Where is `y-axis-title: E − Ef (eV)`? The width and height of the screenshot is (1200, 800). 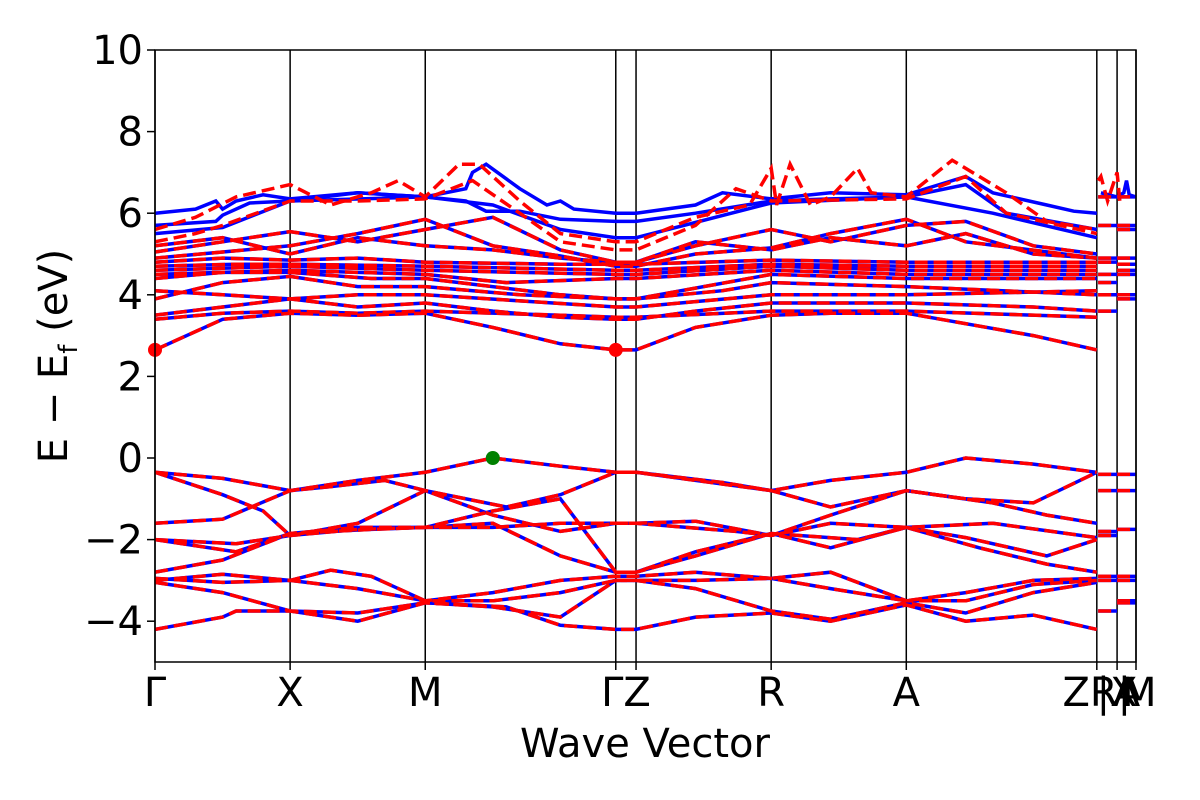 y-axis-title: E − Ef (eV) is located at coordinates (57, 356).